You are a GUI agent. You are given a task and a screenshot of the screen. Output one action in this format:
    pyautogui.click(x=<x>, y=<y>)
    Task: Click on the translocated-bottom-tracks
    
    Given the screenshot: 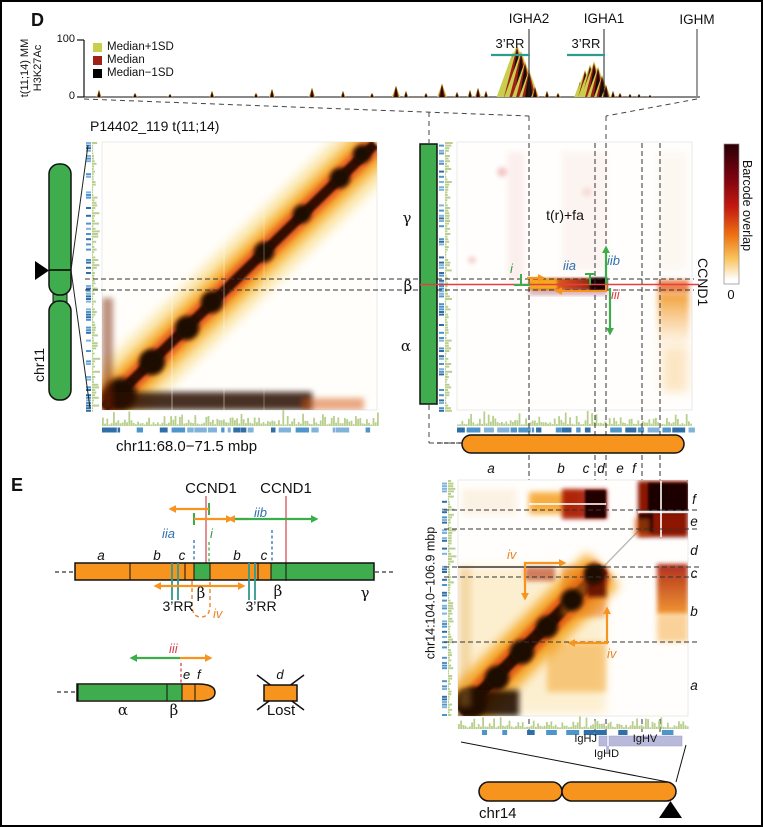 What is the action you would take?
    pyautogui.click(x=576, y=422)
    